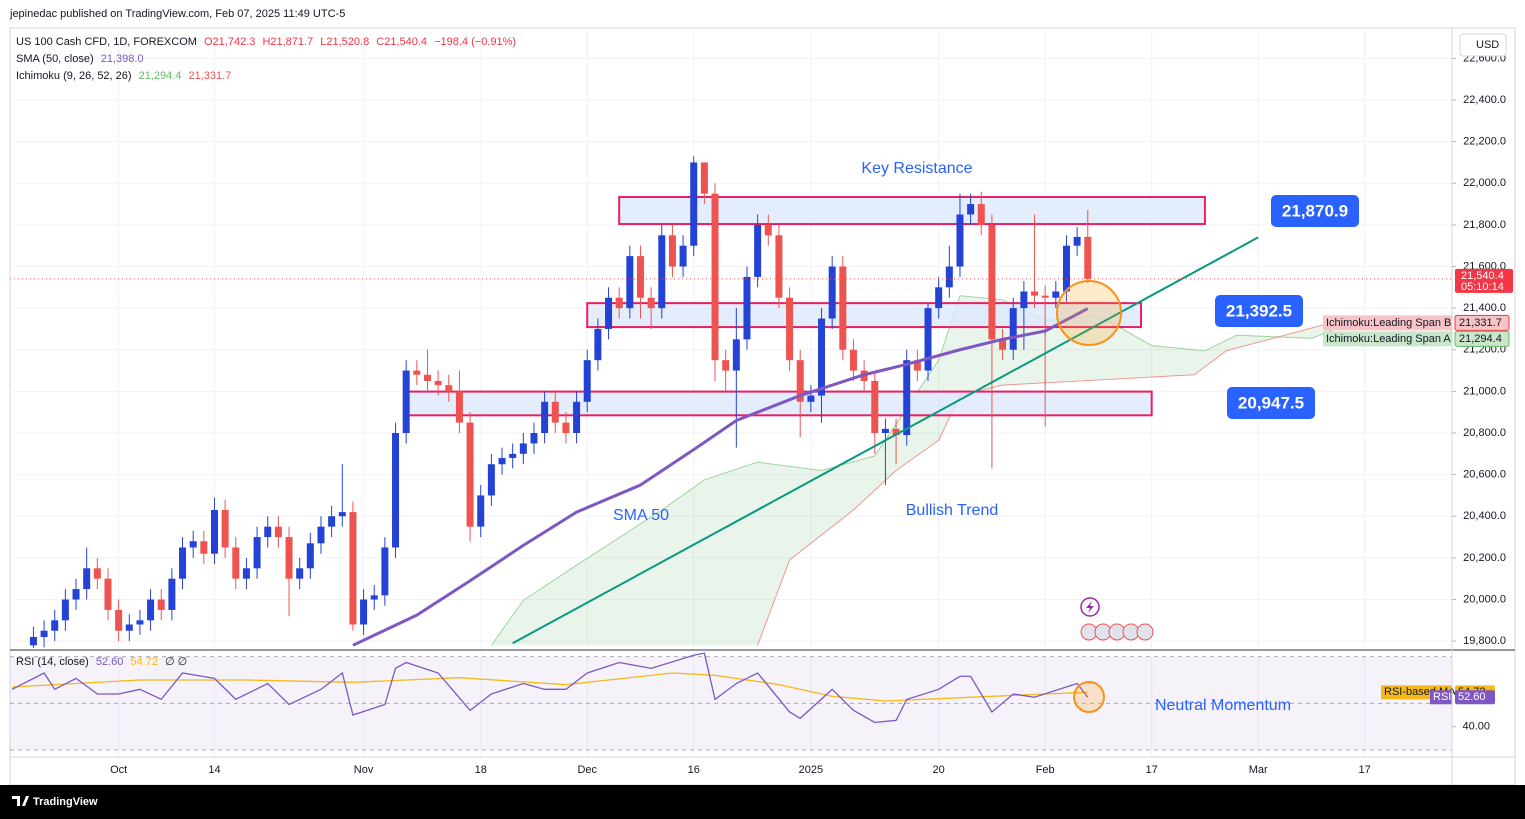  Describe the element at coordinates (939, 770) in the screenshot. I see `x-tick-label: 20` at that location.